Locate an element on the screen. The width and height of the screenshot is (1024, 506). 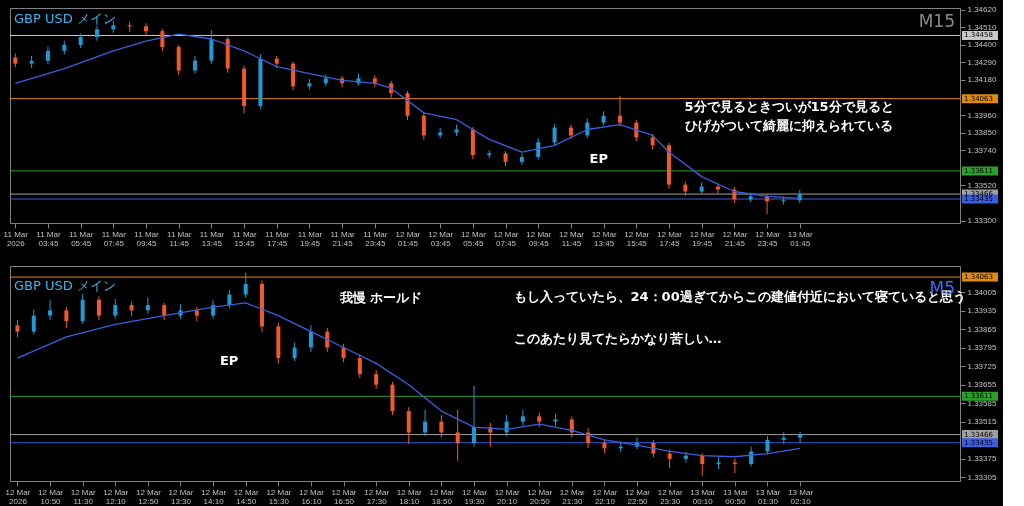
x-tick-label: 12 Mar 10:50 is located at coordinates (51, 496).